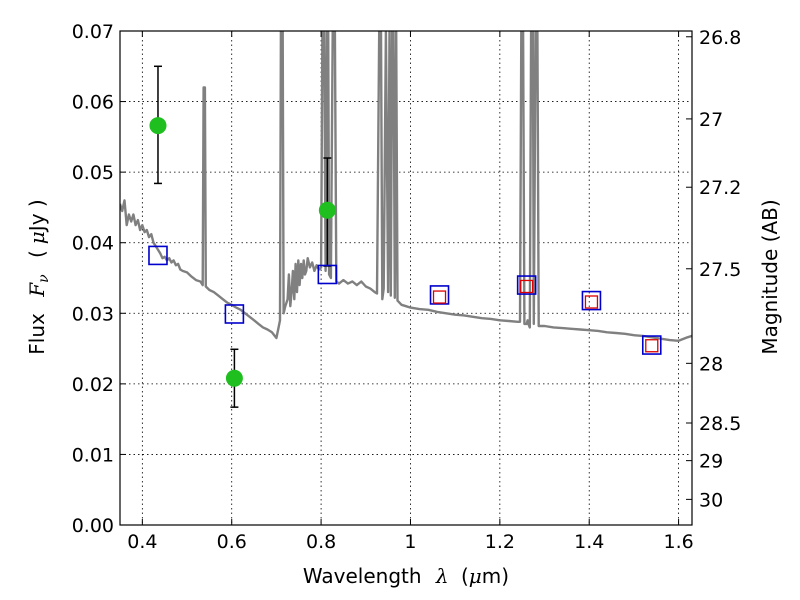 This screenshot has width=800, height=600. I want to click on y-tick-label: 0.06, so click(93, 103).